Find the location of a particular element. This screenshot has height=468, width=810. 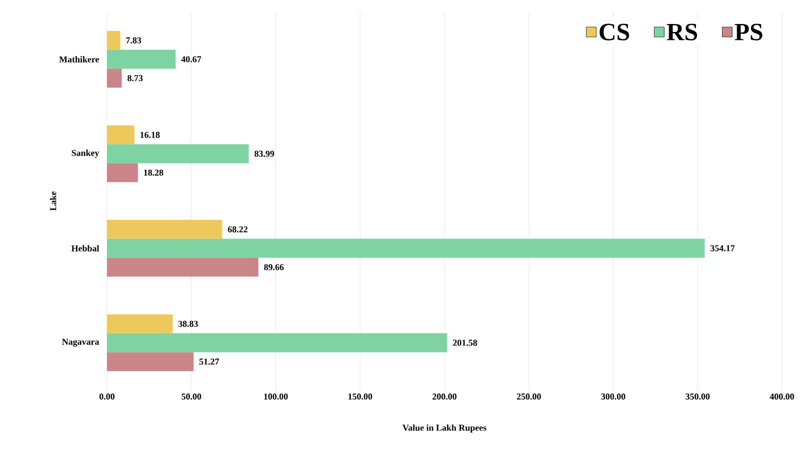

y-tick-label: Mathikere is located at coordinates (79, 59).